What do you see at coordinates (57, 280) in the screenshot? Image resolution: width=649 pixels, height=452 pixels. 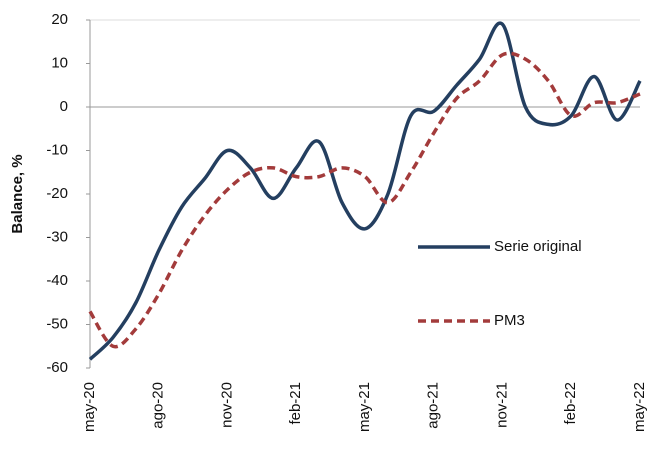 I see `y-tick-label: -40` at bounding box center [57, 280].